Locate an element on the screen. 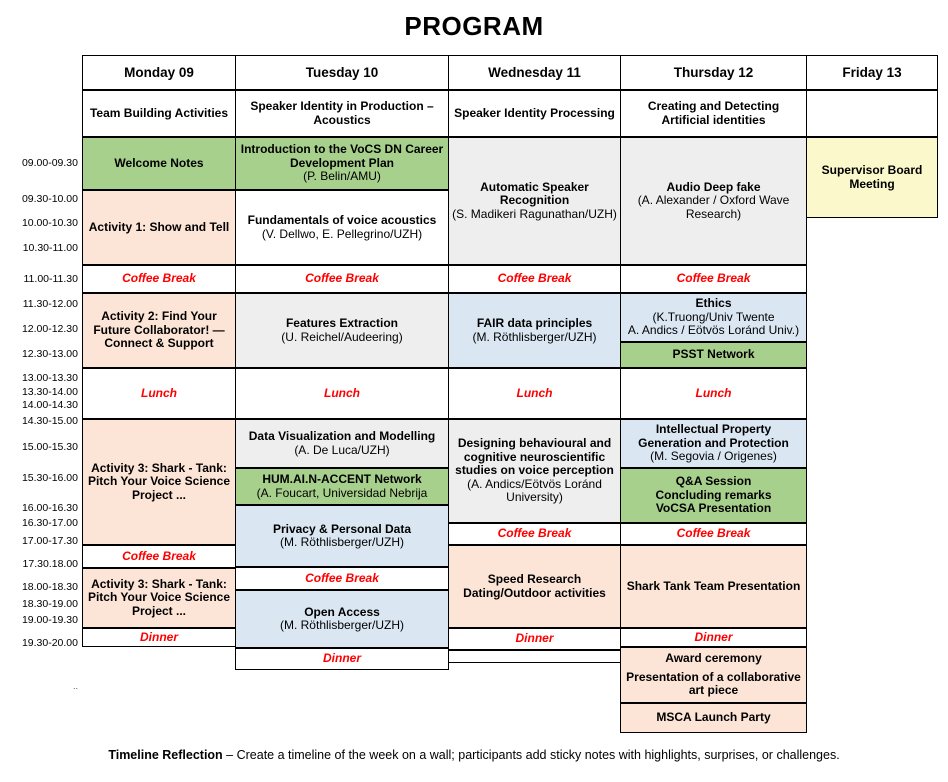 This screenshot has width=948, height=782. cell-text: (A. De Luca/UZH) is located at coordinates (342, 449).